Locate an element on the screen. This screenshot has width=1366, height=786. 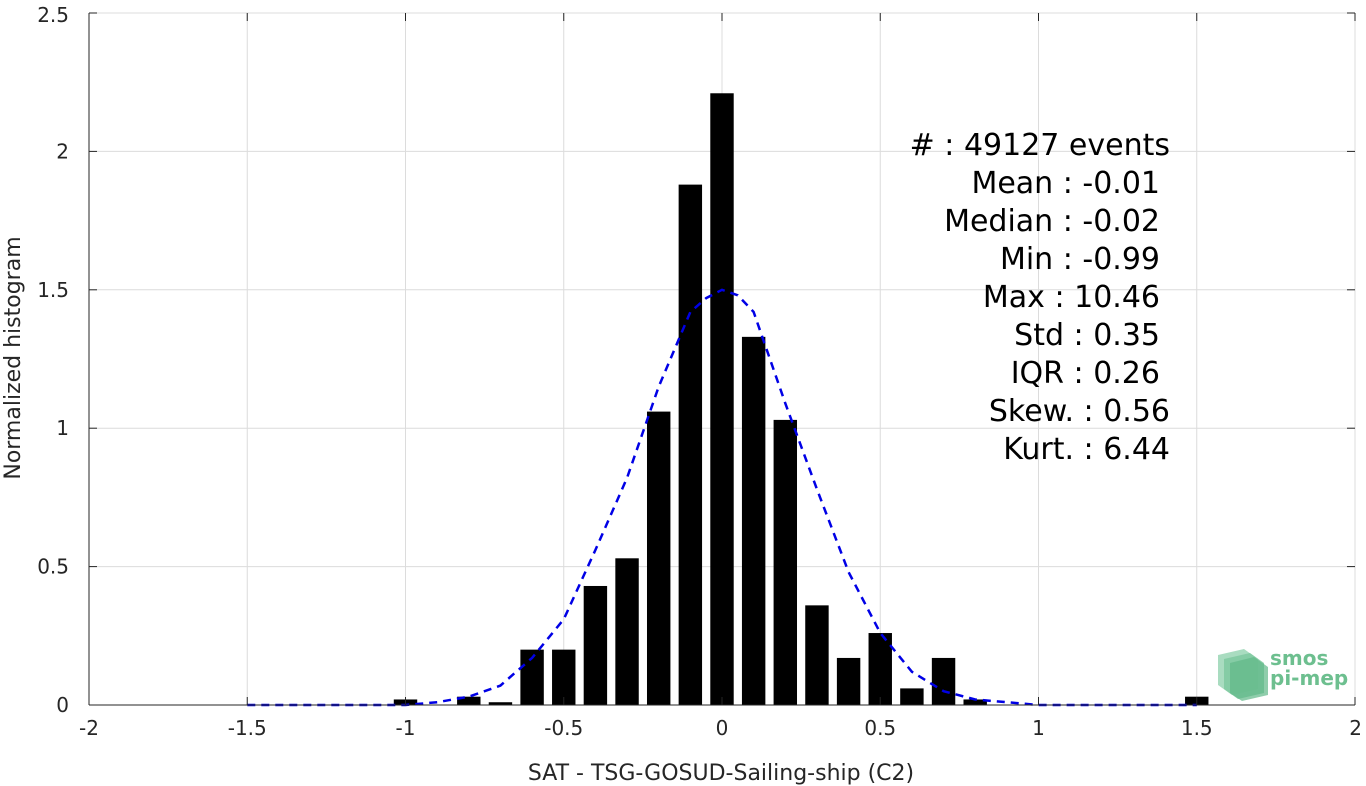
y-axis-label: Normalized histogram is located at coordinates (13, 357).